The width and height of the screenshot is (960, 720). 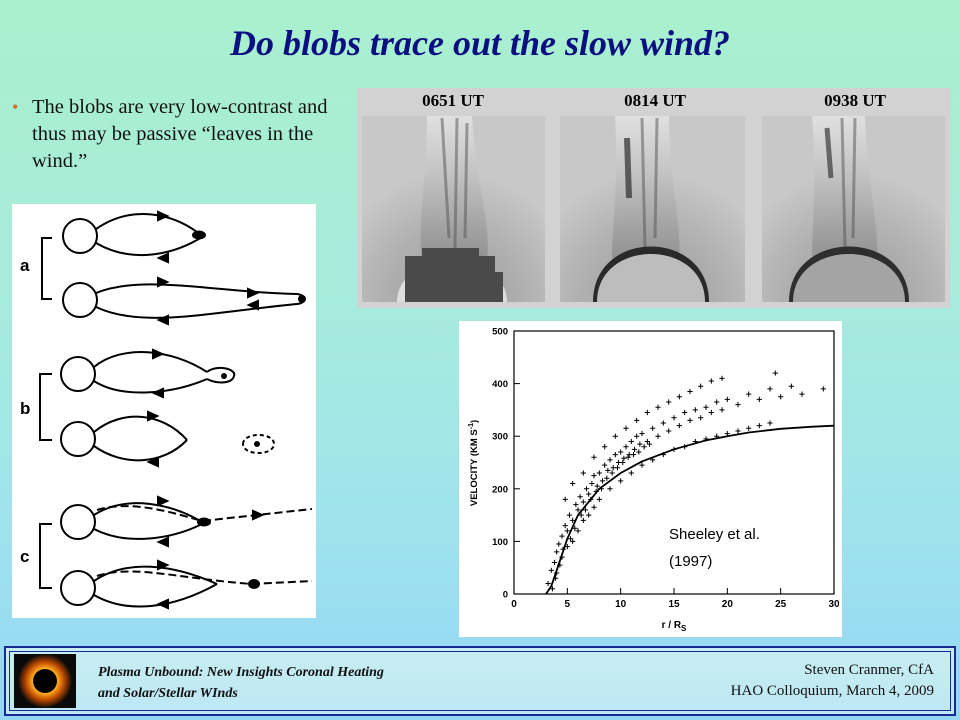 I want to click on y-tick-label: 300, so click(x=500, y=437).